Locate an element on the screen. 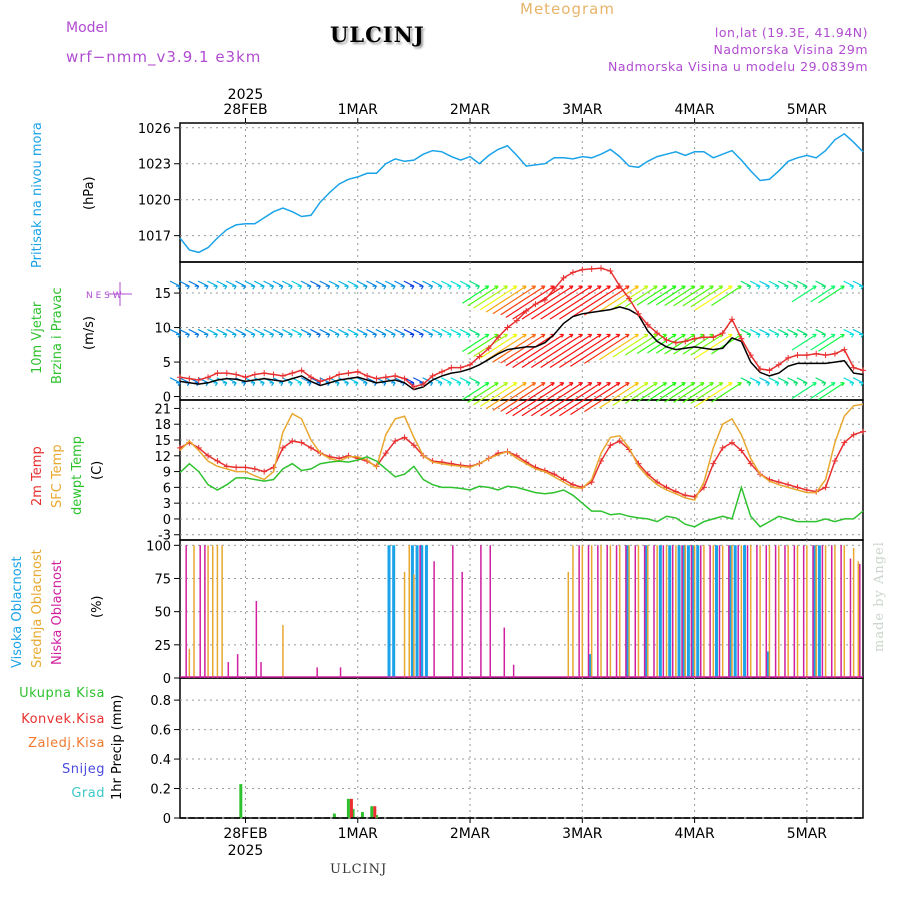 The width and height of the screenshot is (900, 900). legend-ukupna-kisa: Ukupna Kisa is located at coordinates (62, 693).